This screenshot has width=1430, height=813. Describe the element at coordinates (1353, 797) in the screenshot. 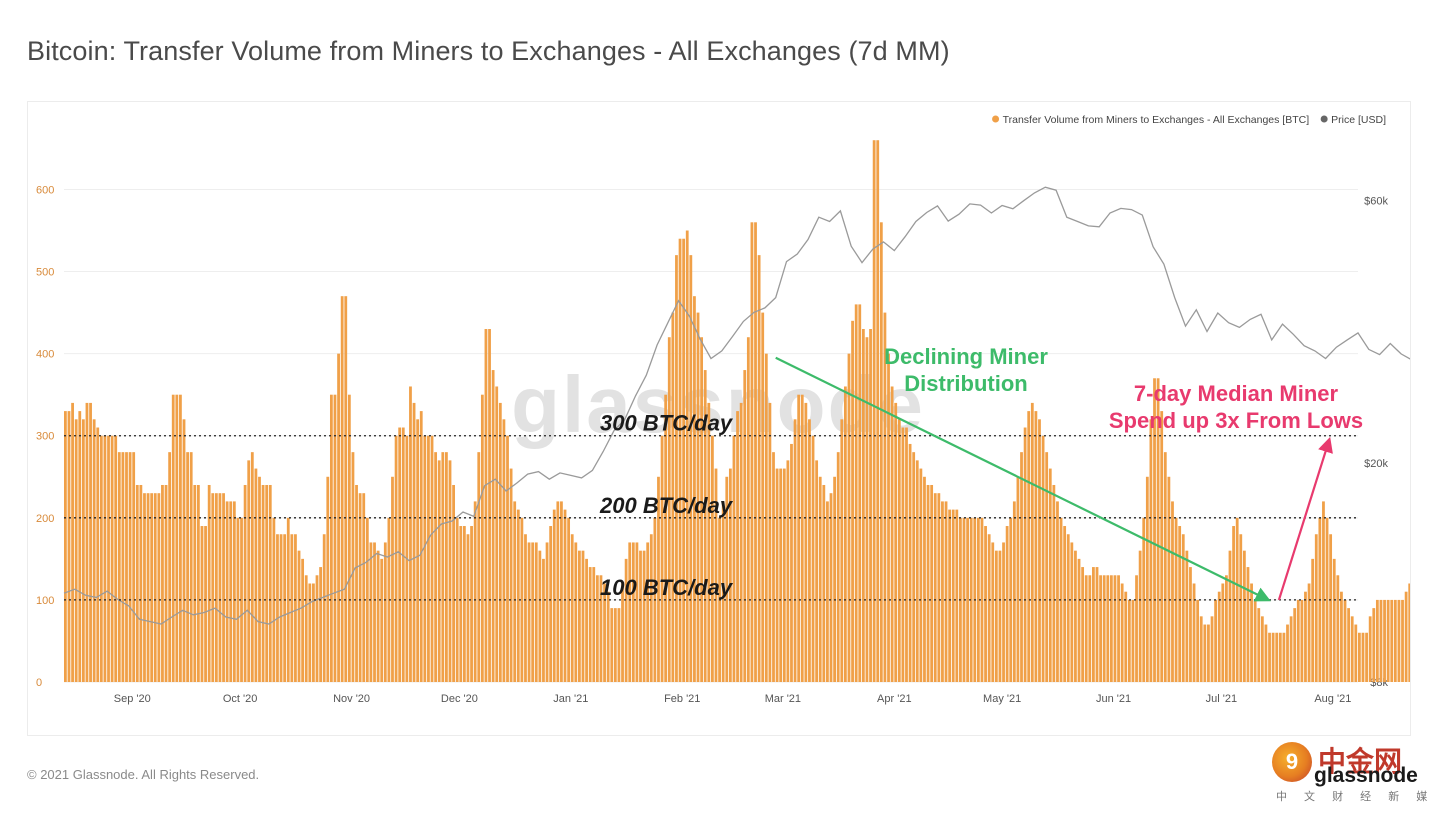

I see `logo-cn-text: 中 文 财 经 新 媒 体` at that location.